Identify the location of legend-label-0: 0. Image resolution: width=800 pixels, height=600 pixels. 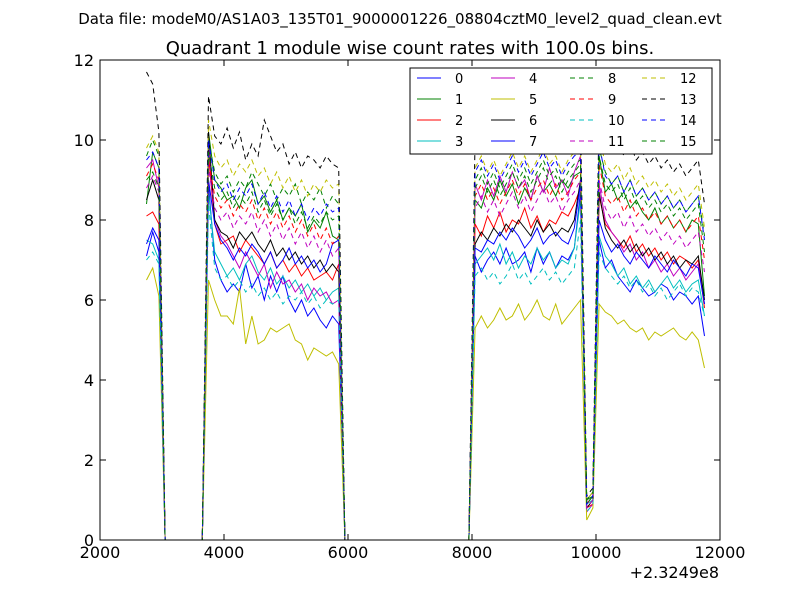
(459, 79).